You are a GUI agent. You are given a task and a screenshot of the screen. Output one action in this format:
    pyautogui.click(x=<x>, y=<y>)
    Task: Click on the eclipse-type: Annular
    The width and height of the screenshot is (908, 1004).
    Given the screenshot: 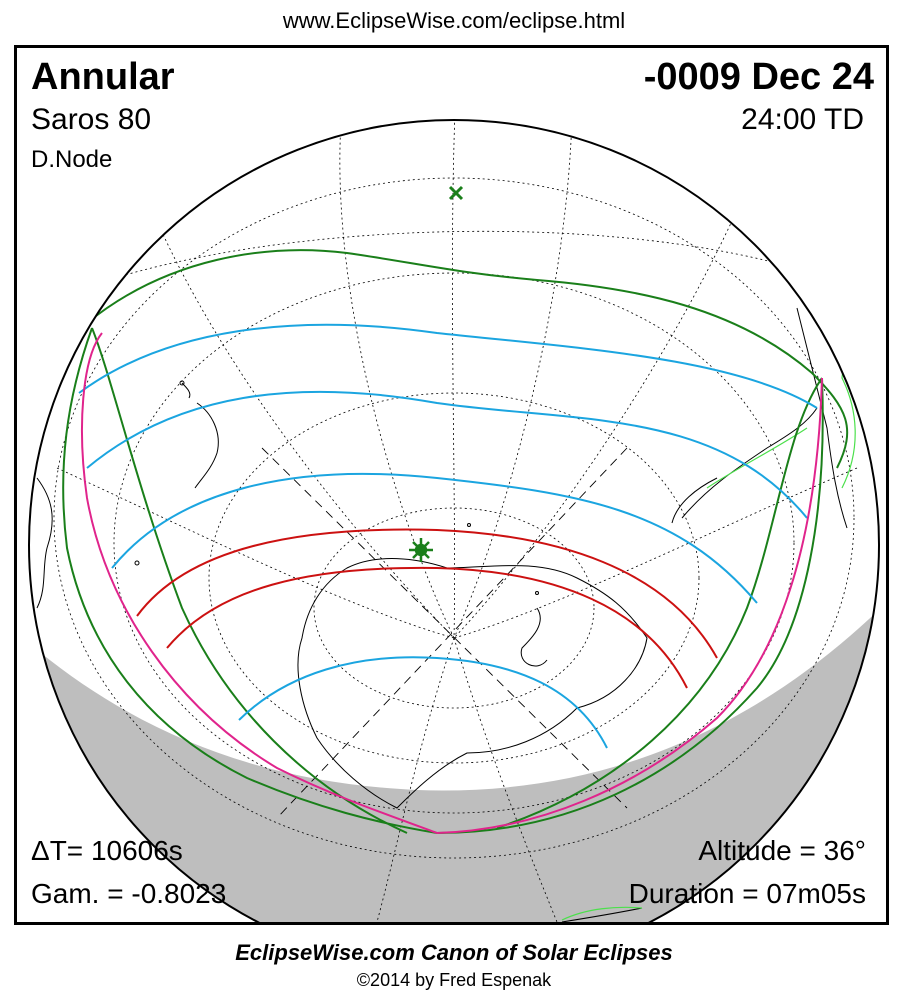 What is the action you would take?
    pyautogui.click(x=103, y=77)
    